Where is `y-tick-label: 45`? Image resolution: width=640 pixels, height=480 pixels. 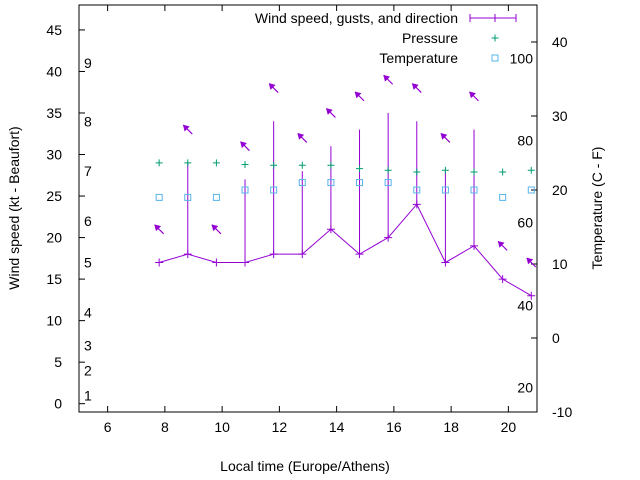 y-tick-label: 45 is located at coordinates (54, 30).